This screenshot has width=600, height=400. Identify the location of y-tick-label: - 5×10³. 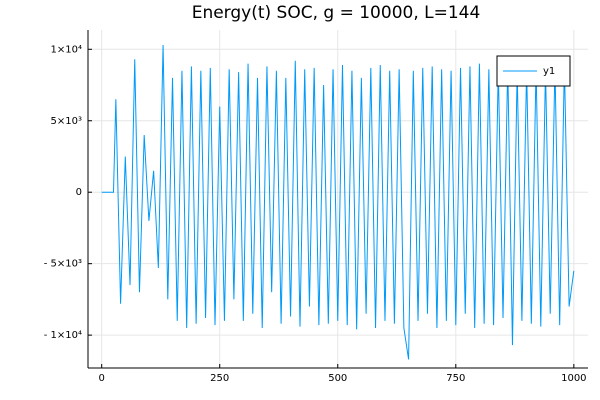
(63, 264).